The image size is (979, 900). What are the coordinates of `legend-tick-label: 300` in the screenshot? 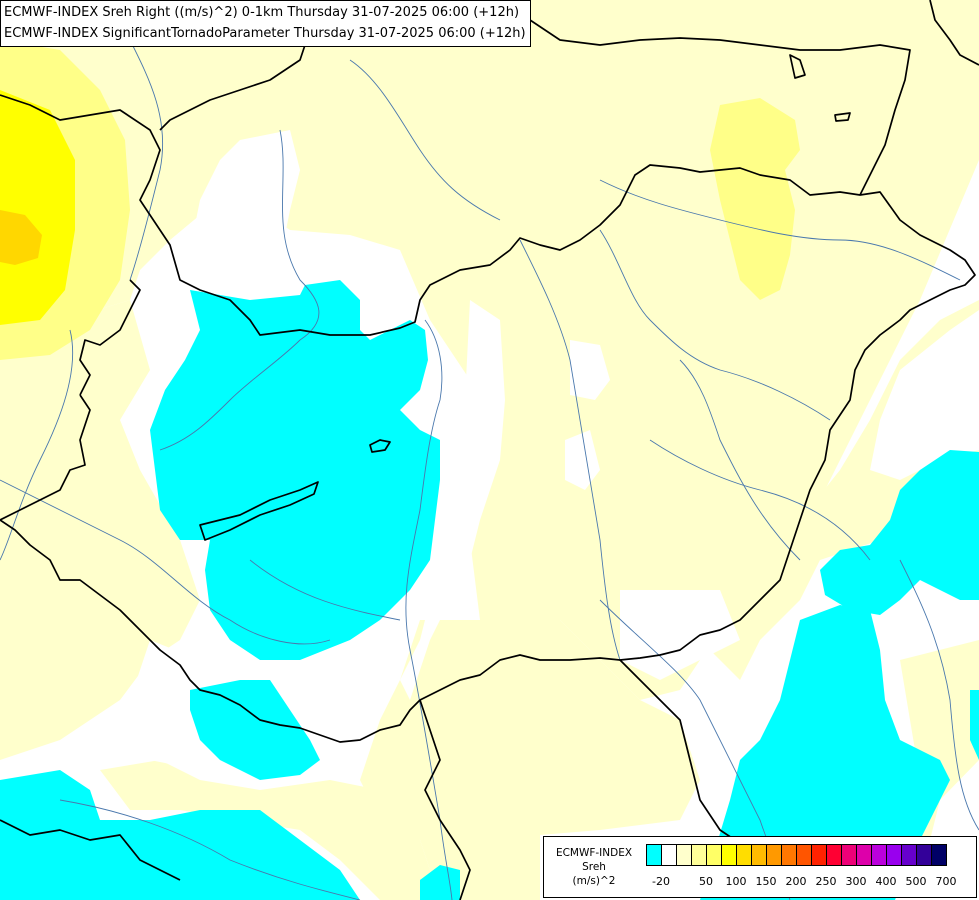 It's located at (856, 881).